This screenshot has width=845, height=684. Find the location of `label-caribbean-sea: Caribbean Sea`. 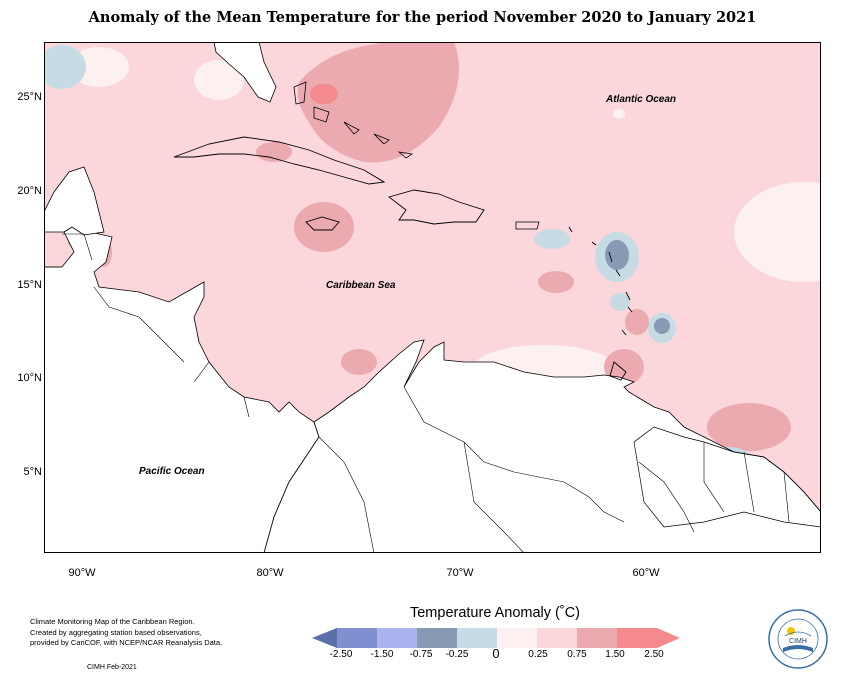

label-caribbean-sea: Caribbean Sea is located at coordinates (361, 285).